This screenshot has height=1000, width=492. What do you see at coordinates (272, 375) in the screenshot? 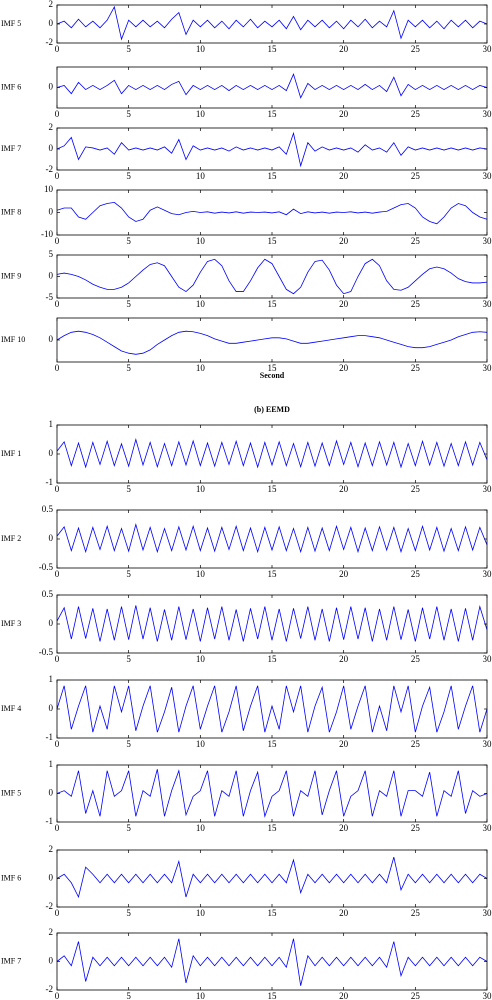
I see `x-axis-label: Second` at bounding box center [272, 375].